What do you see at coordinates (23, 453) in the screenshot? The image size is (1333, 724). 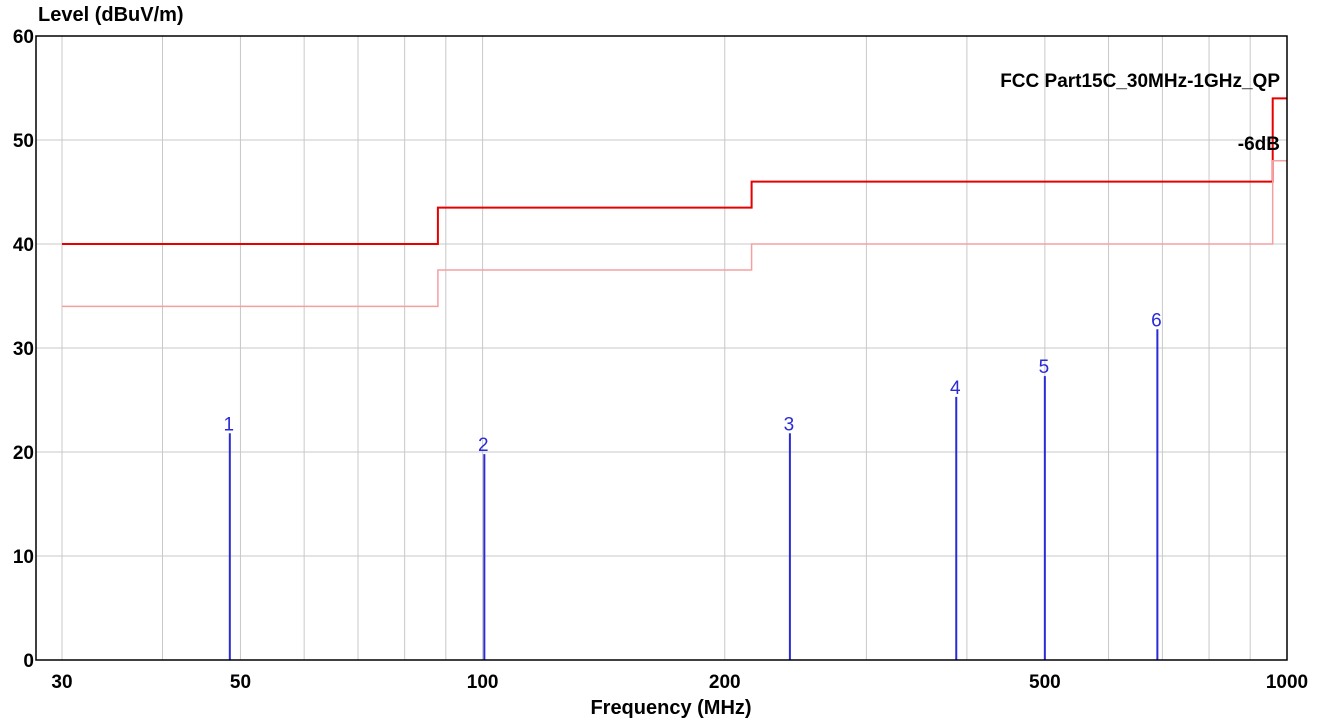 I see `y-tick-label: 20` at bounding box center [23, 453].